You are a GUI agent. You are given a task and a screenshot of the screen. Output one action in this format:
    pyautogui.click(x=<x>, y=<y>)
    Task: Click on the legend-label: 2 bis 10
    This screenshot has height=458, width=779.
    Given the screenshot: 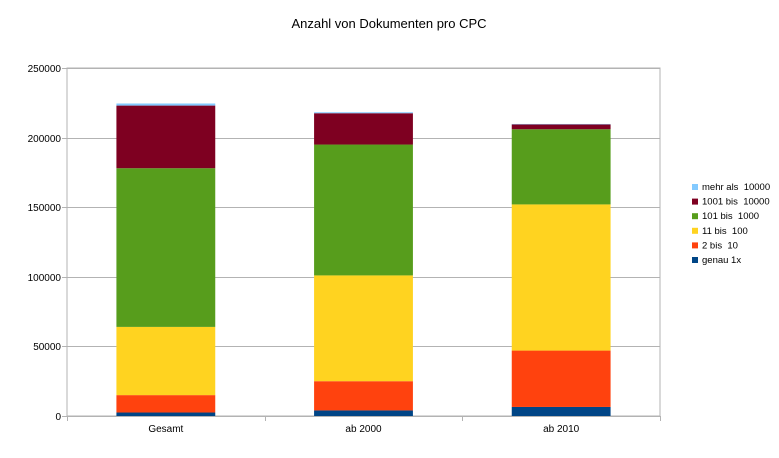 What is the action you would take?
    pyautogui.click(x=720, y=245)
    